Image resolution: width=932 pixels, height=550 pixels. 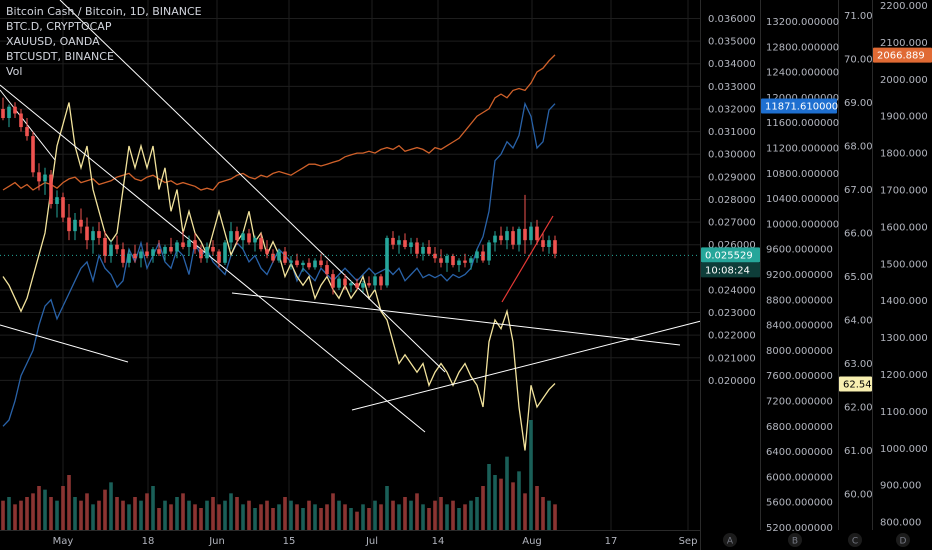 What do you see at coordinates (371, 541) in the screenshot?
I see `date-tick-4: Jul` at bounding box center [371, 541].